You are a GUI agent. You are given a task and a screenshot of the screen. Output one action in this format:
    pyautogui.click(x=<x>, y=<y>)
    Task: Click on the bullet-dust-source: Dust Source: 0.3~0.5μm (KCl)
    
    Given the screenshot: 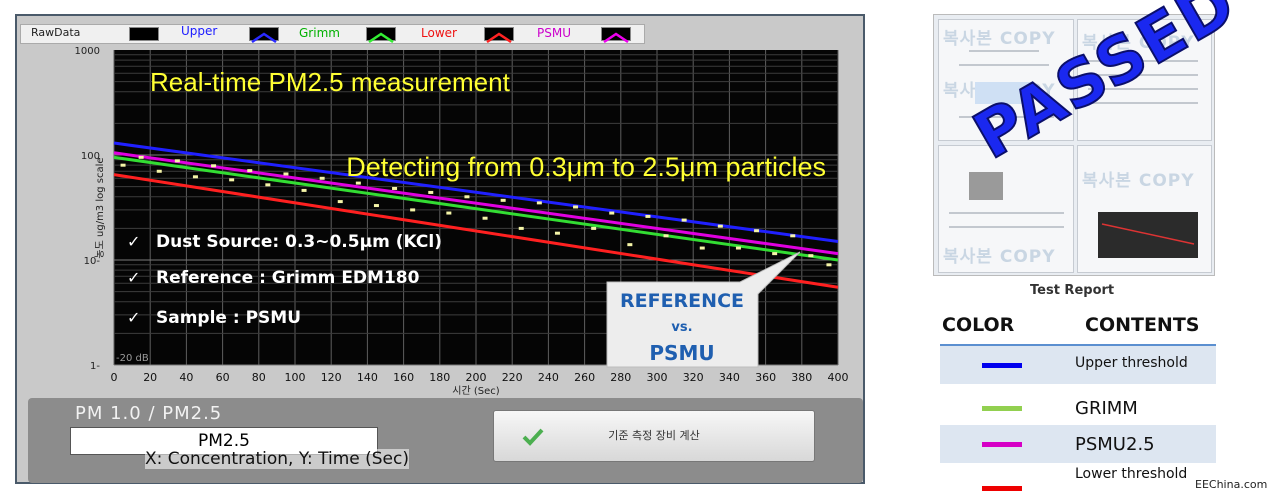 What is the action you would take?
    pyautogui.click(x=299, y=242)
    